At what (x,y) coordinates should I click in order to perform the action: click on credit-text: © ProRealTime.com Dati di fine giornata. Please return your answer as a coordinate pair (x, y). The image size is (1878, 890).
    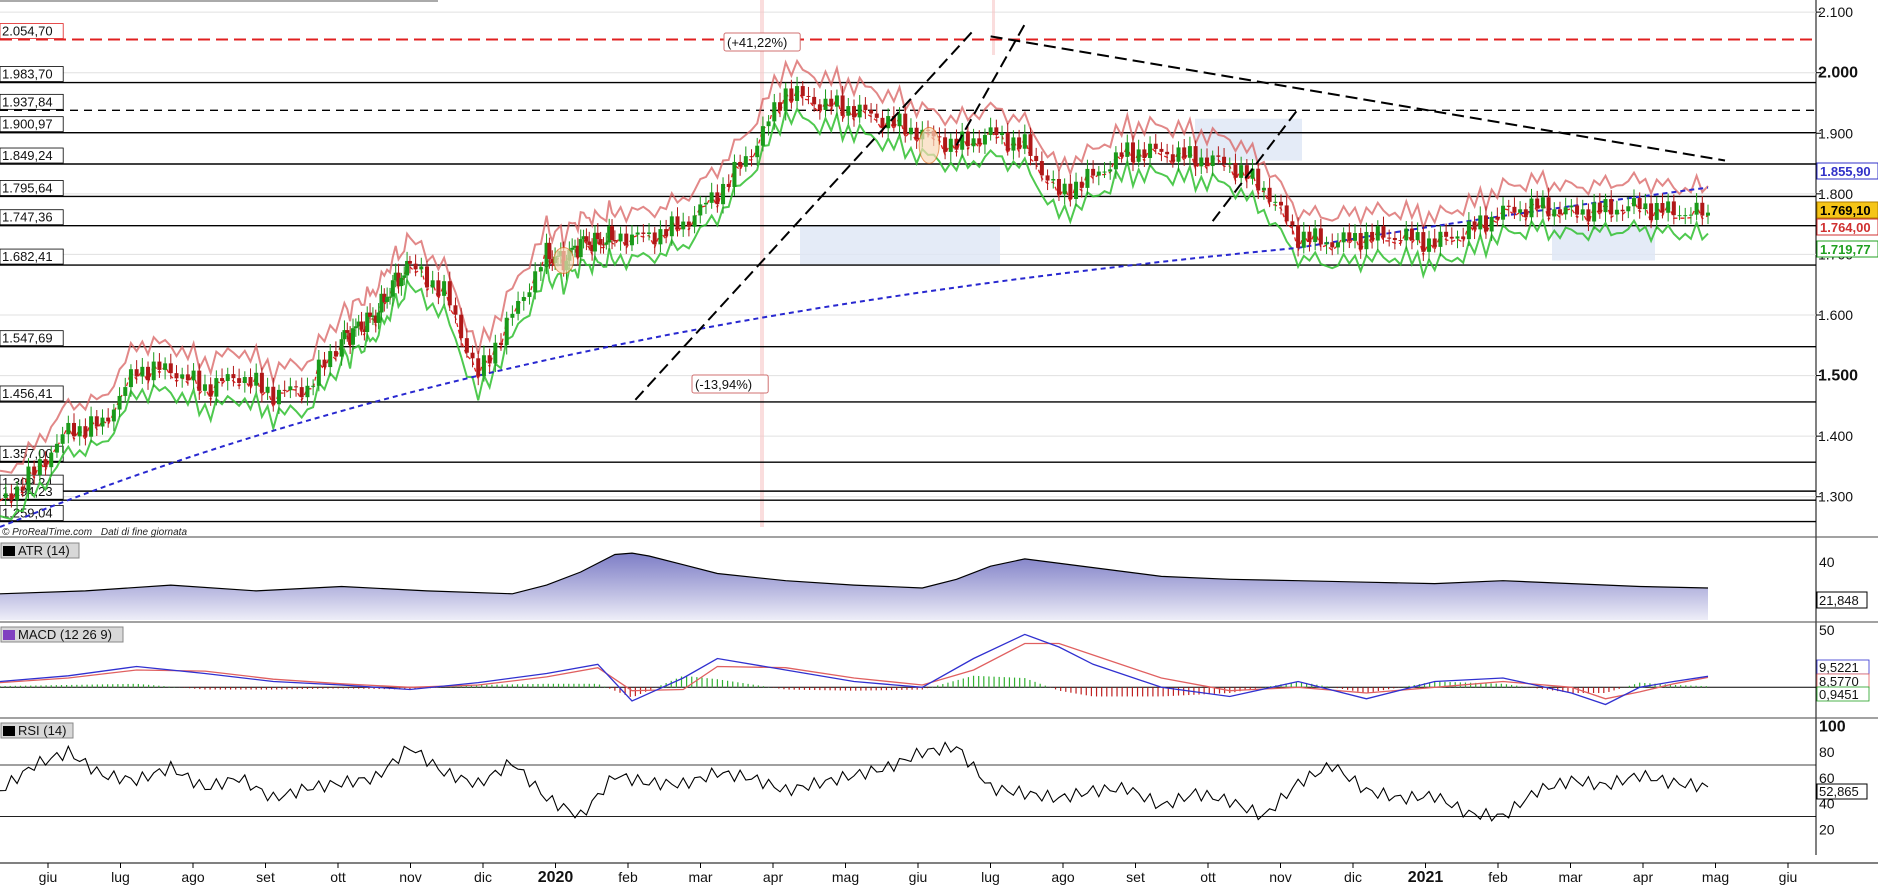
    Looking at the image, I should click on (94, 532).